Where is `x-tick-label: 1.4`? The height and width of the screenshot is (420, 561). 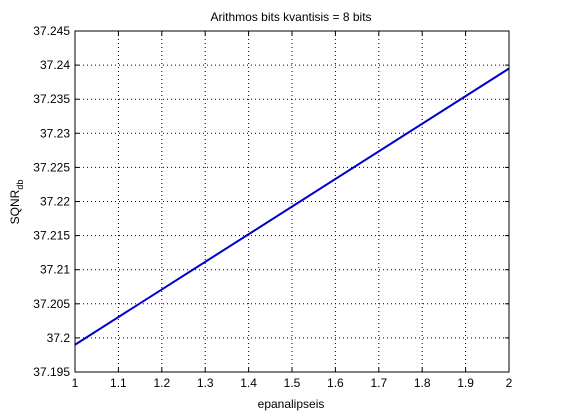
x-tick-label: 1.4 is located at coordinates (248, 383).